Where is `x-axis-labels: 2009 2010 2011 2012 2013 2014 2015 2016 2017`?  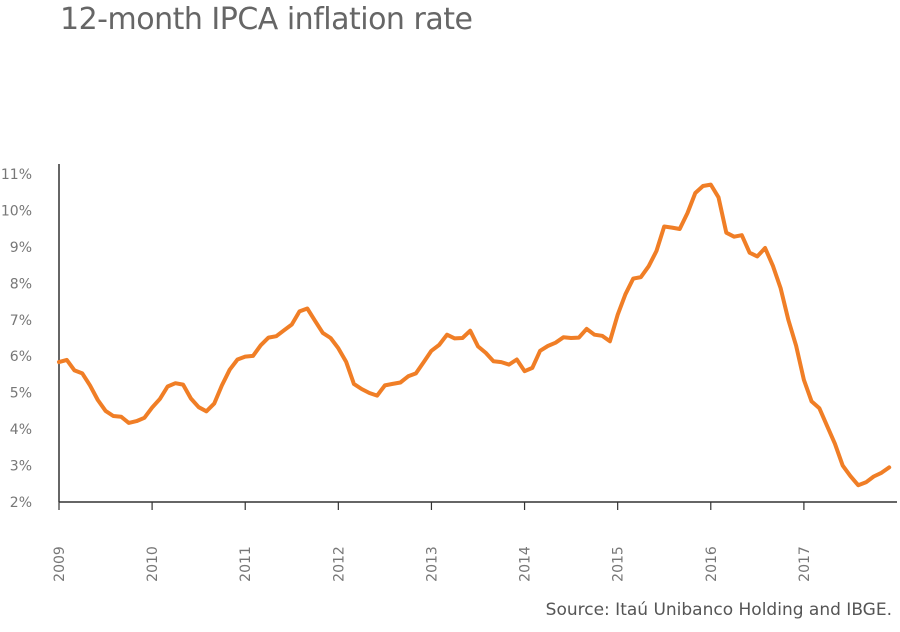 x-axis-labels: 2009 2010 2011 2012 2013 2014 2015 2016 2017 is located at coordinates (432, 564).